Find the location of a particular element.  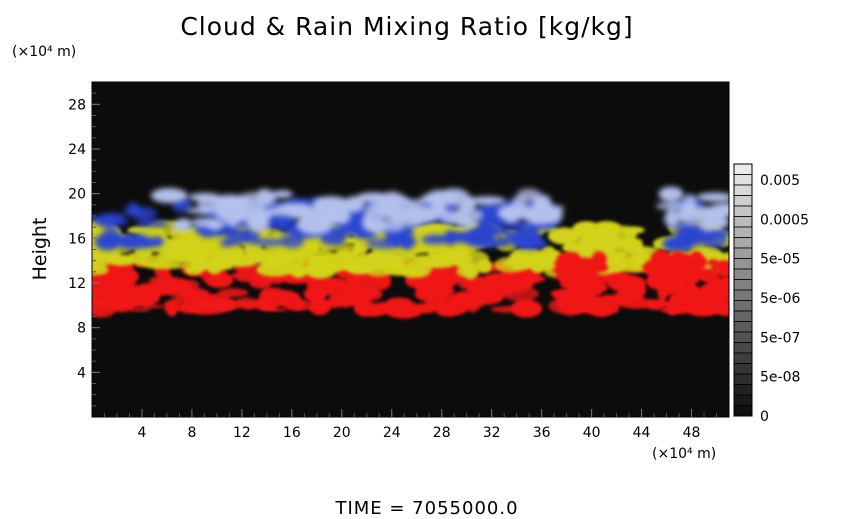

x-tick-label: 12 is located at coordinates (242, 433).